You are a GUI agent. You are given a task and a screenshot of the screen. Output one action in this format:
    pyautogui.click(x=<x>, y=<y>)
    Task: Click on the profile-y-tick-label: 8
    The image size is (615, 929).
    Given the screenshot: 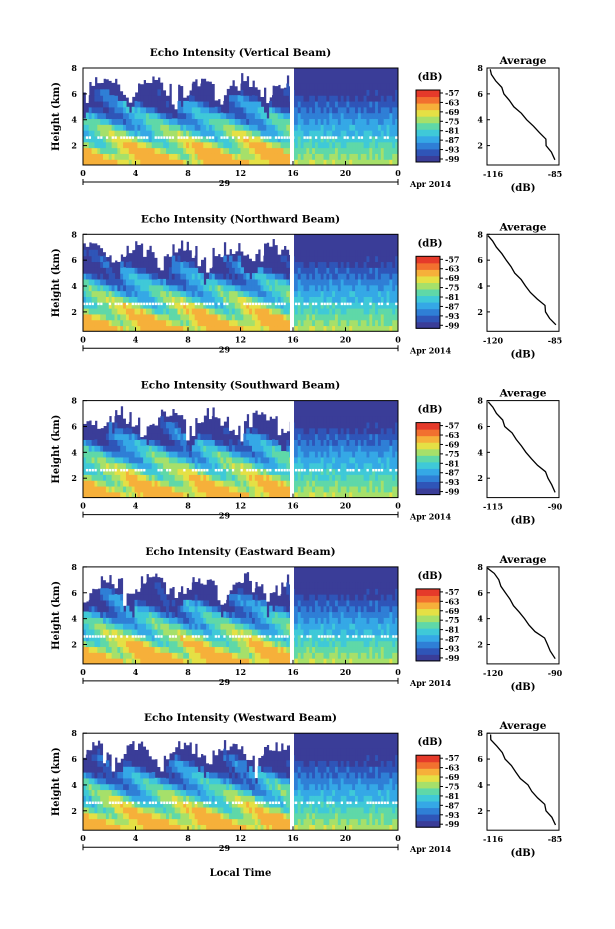 What is the action you would take?
    pyautogui.click(x=480, y=401)
    